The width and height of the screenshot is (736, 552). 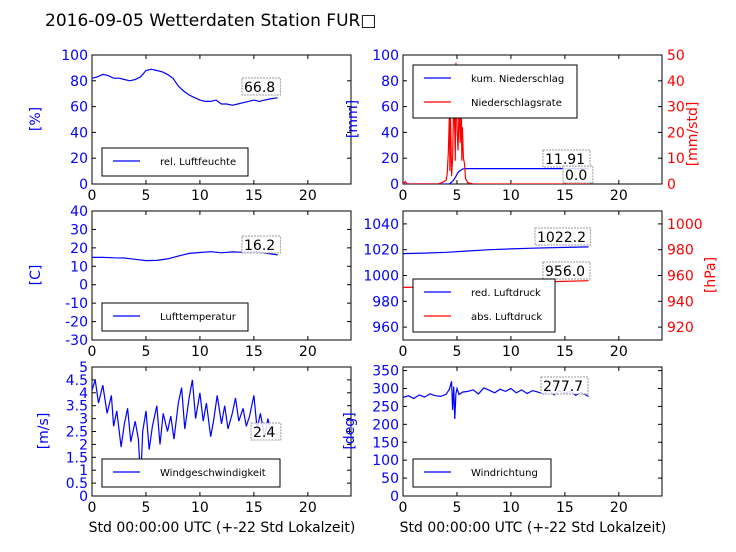 What do you see at coordinates (83, 420) in the screenshot?
I see `y-tick-label: 3` at bounding box center [83, 420].